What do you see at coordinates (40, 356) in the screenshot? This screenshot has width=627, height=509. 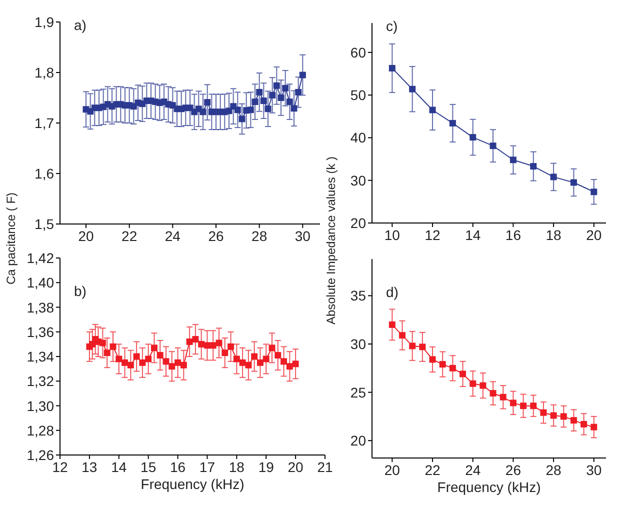 I see `y-tick-label: 1,34` at bounding box center [40, 356].